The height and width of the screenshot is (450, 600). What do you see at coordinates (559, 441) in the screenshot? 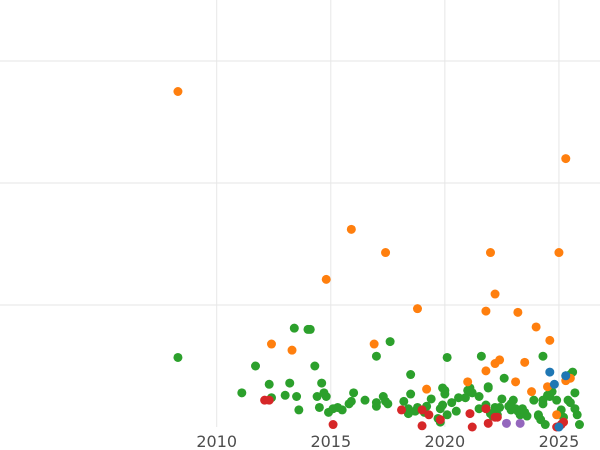
I see `x-tick-label-2025: 2025` at bounding box center [559, 441].